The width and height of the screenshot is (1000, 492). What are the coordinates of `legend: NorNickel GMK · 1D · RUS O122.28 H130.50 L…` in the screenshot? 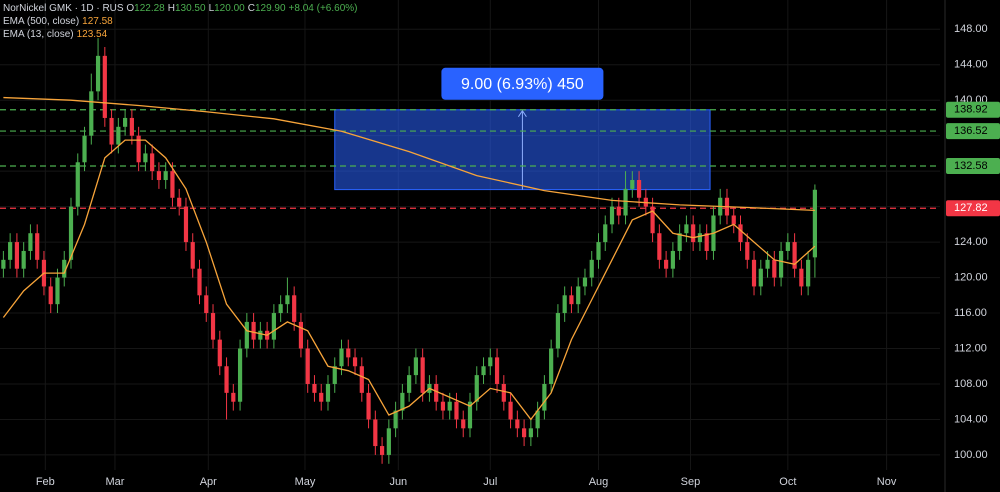 It's located at (181, 21).